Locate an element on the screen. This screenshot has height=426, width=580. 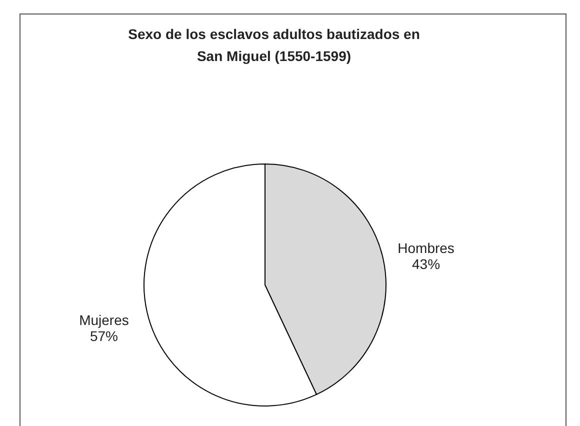
slice-label: Mujeres is located at coordinates (104, 320).